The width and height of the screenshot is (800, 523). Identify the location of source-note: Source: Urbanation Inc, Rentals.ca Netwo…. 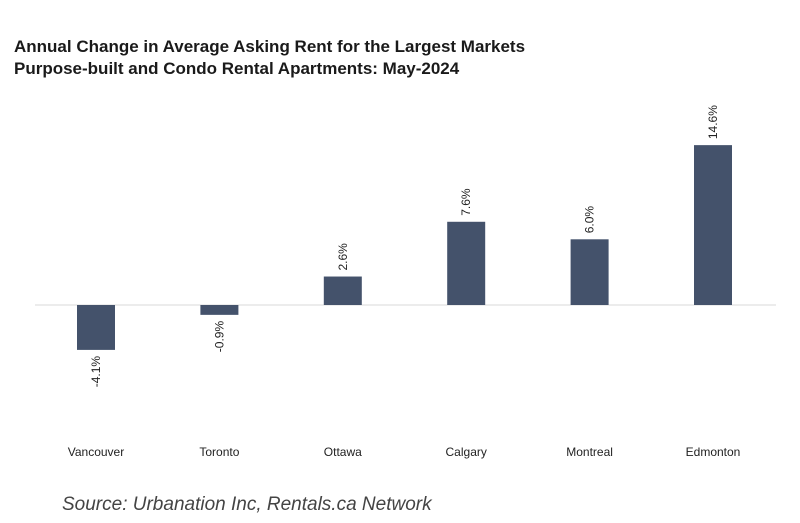
(247, 504).